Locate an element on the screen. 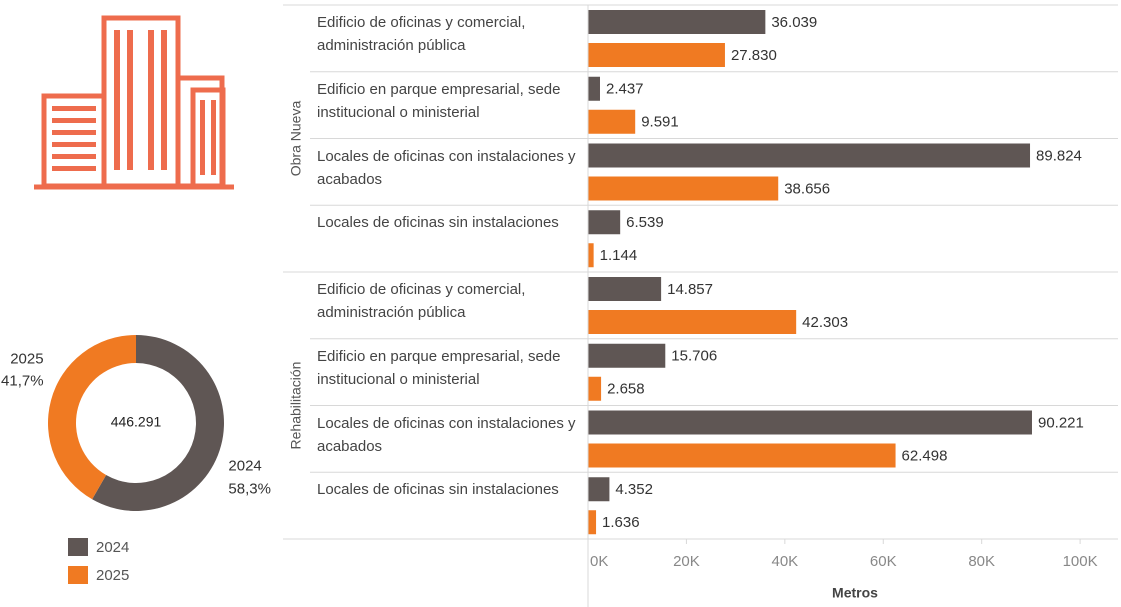 This screenshot has height=607, width=1121. group-label: Rehabilitación is located at coordinates (296, 406).